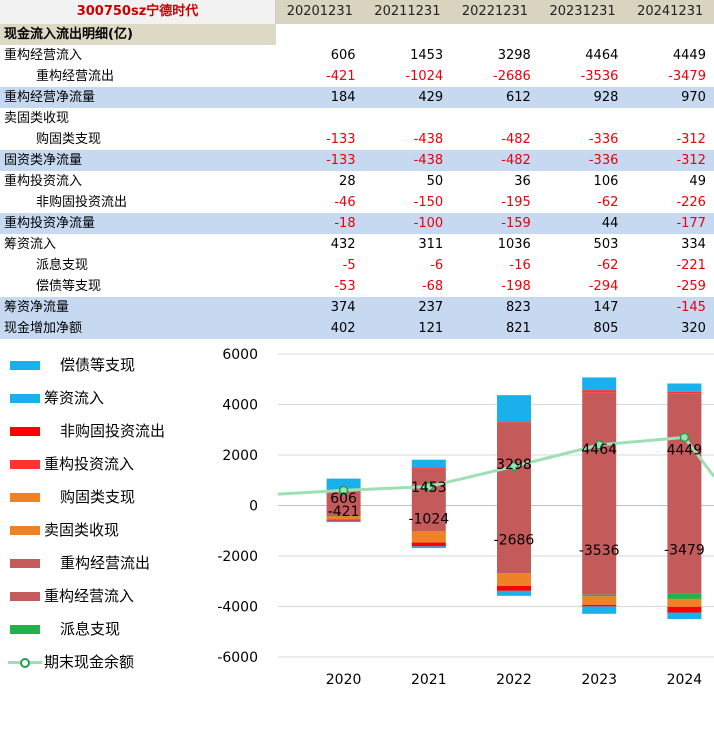  Describe the element at coordinates (495, 12) in the screenshot. I see `year-header: 20221231` at that location.